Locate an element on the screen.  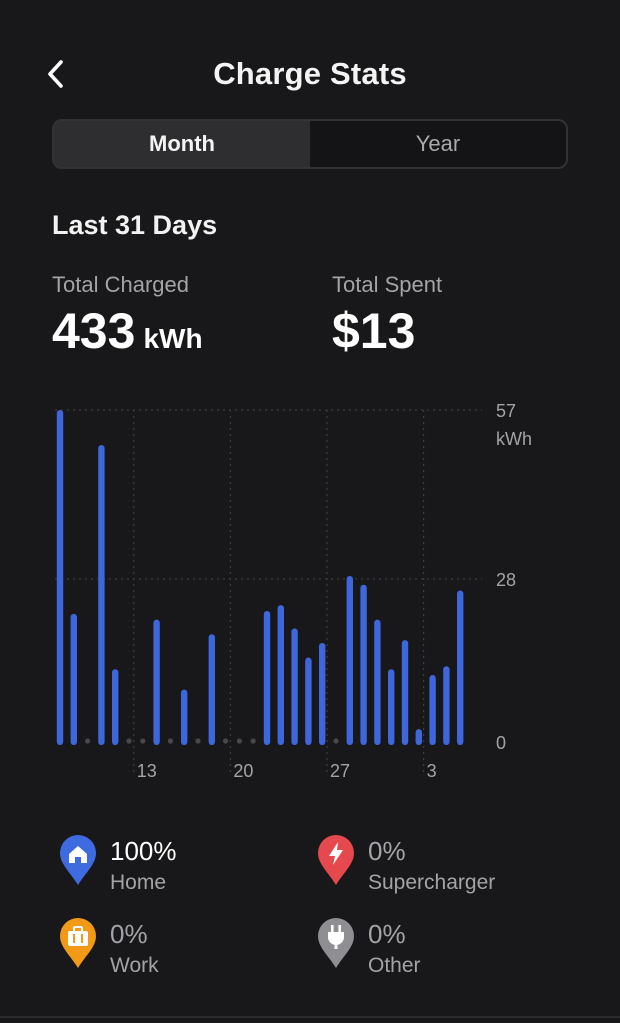
other-label: Other is located at coordinates (394, 965).